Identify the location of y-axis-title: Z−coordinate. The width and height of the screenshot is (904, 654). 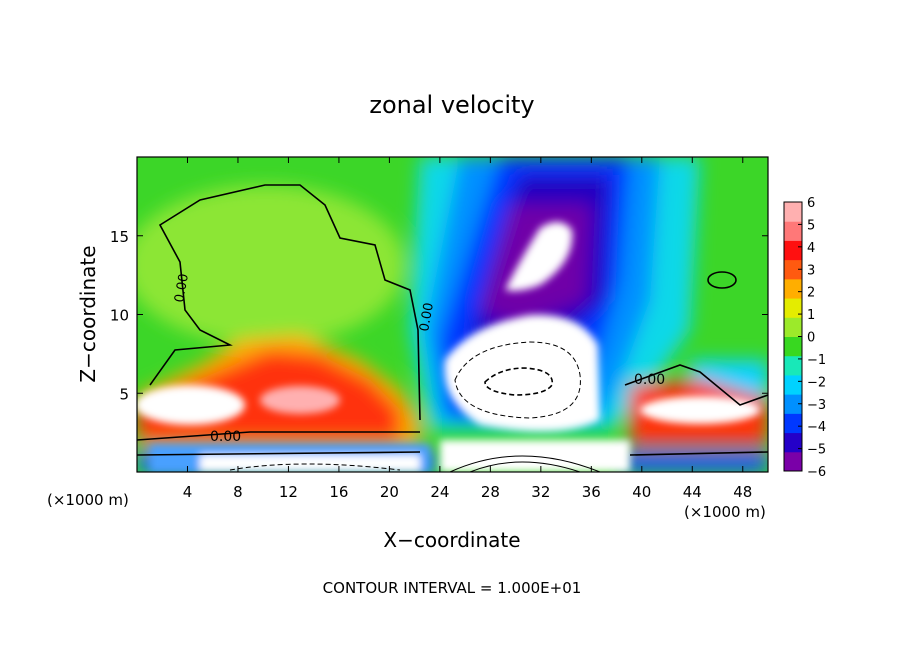
(88, 313).